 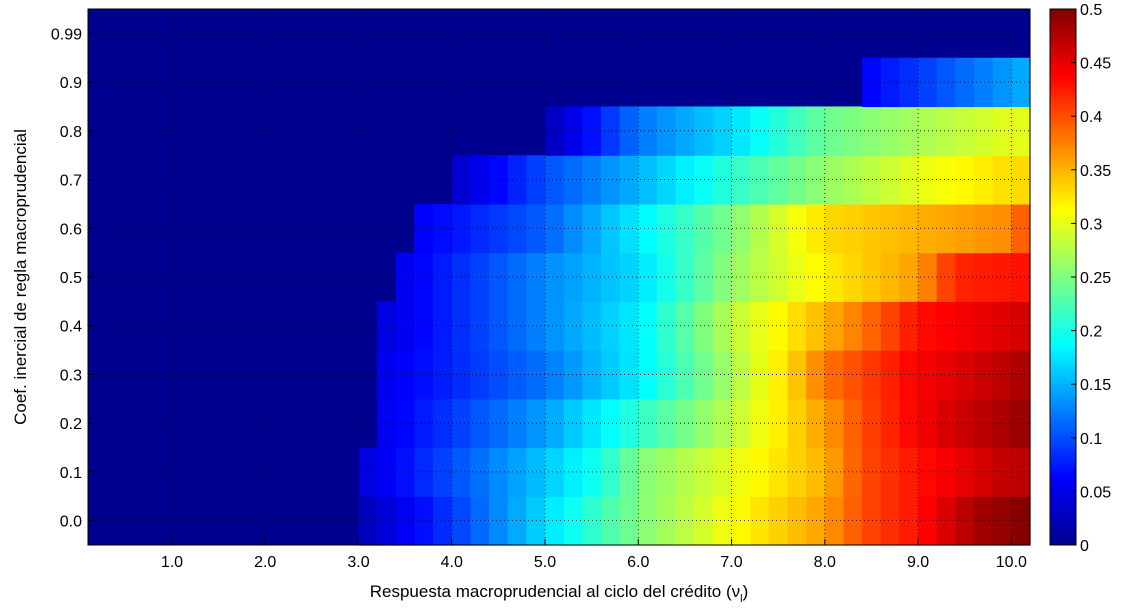 What do you see at coordinates (1095, 385) in the screenshot?
I see `colorbar-tick-label: 0.15` at bounding box center [1095, 385].